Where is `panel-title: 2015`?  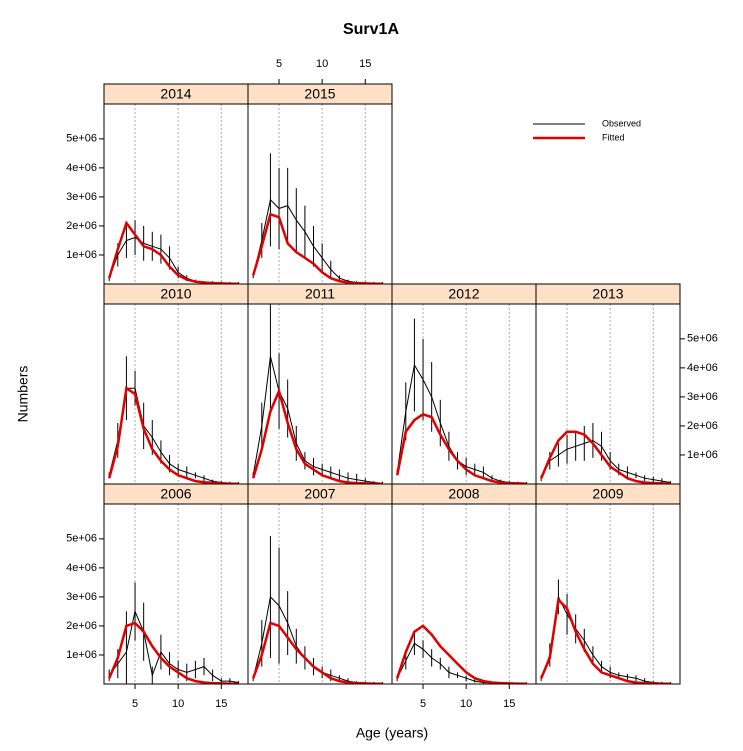 panel-title: 2015 is located at coordinates (319, 94).